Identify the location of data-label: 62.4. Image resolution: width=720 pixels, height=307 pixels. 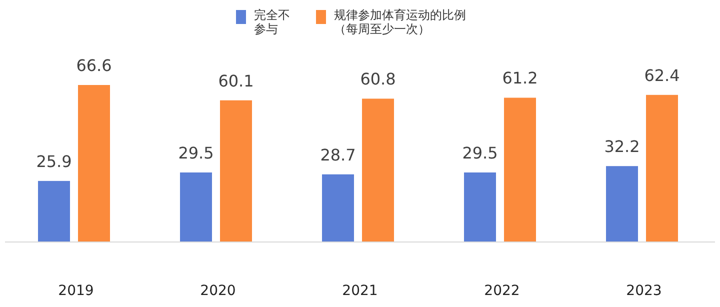
(662, 75).